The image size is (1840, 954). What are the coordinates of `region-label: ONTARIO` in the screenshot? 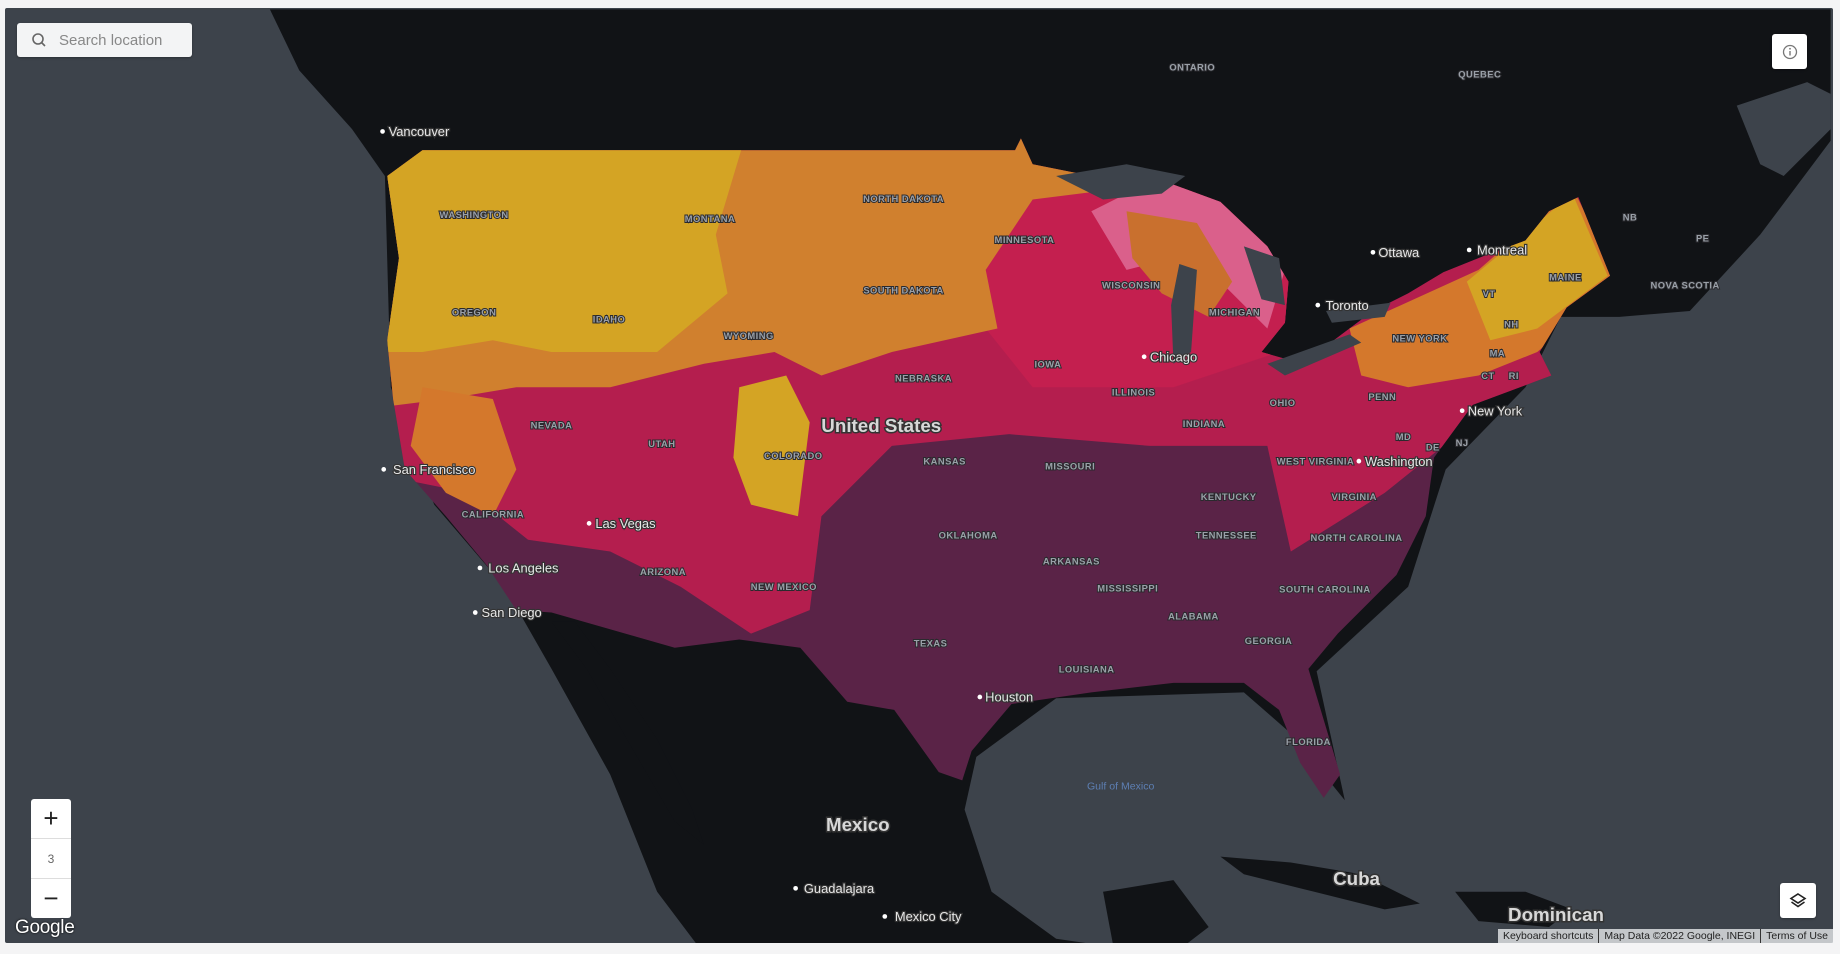 It's located at (1192, 67).